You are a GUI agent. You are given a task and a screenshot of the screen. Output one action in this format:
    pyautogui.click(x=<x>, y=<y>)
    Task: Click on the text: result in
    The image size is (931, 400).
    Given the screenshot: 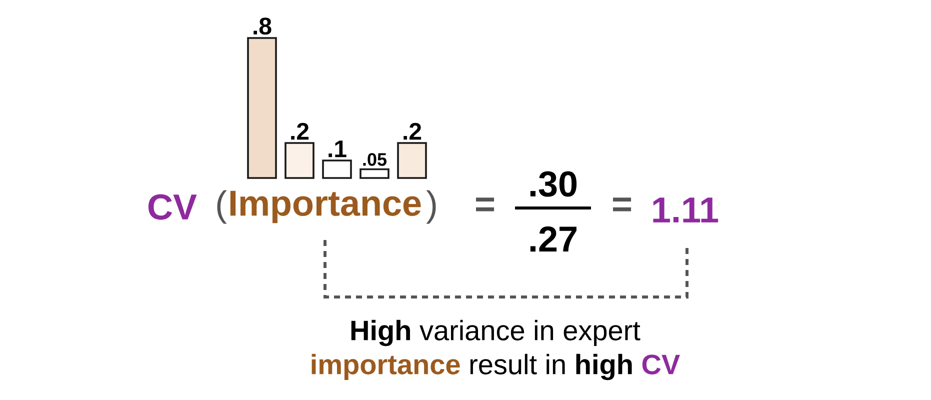 What is the action you would take?
    pyautogui.click(x=517, y=364)
    